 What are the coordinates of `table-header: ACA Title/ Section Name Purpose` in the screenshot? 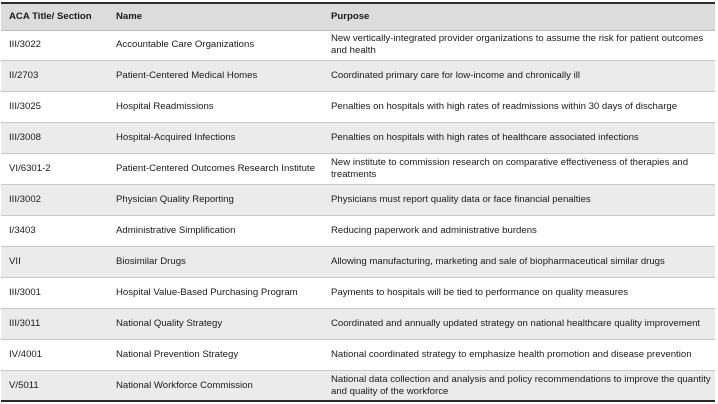 It's located at (358, 16).